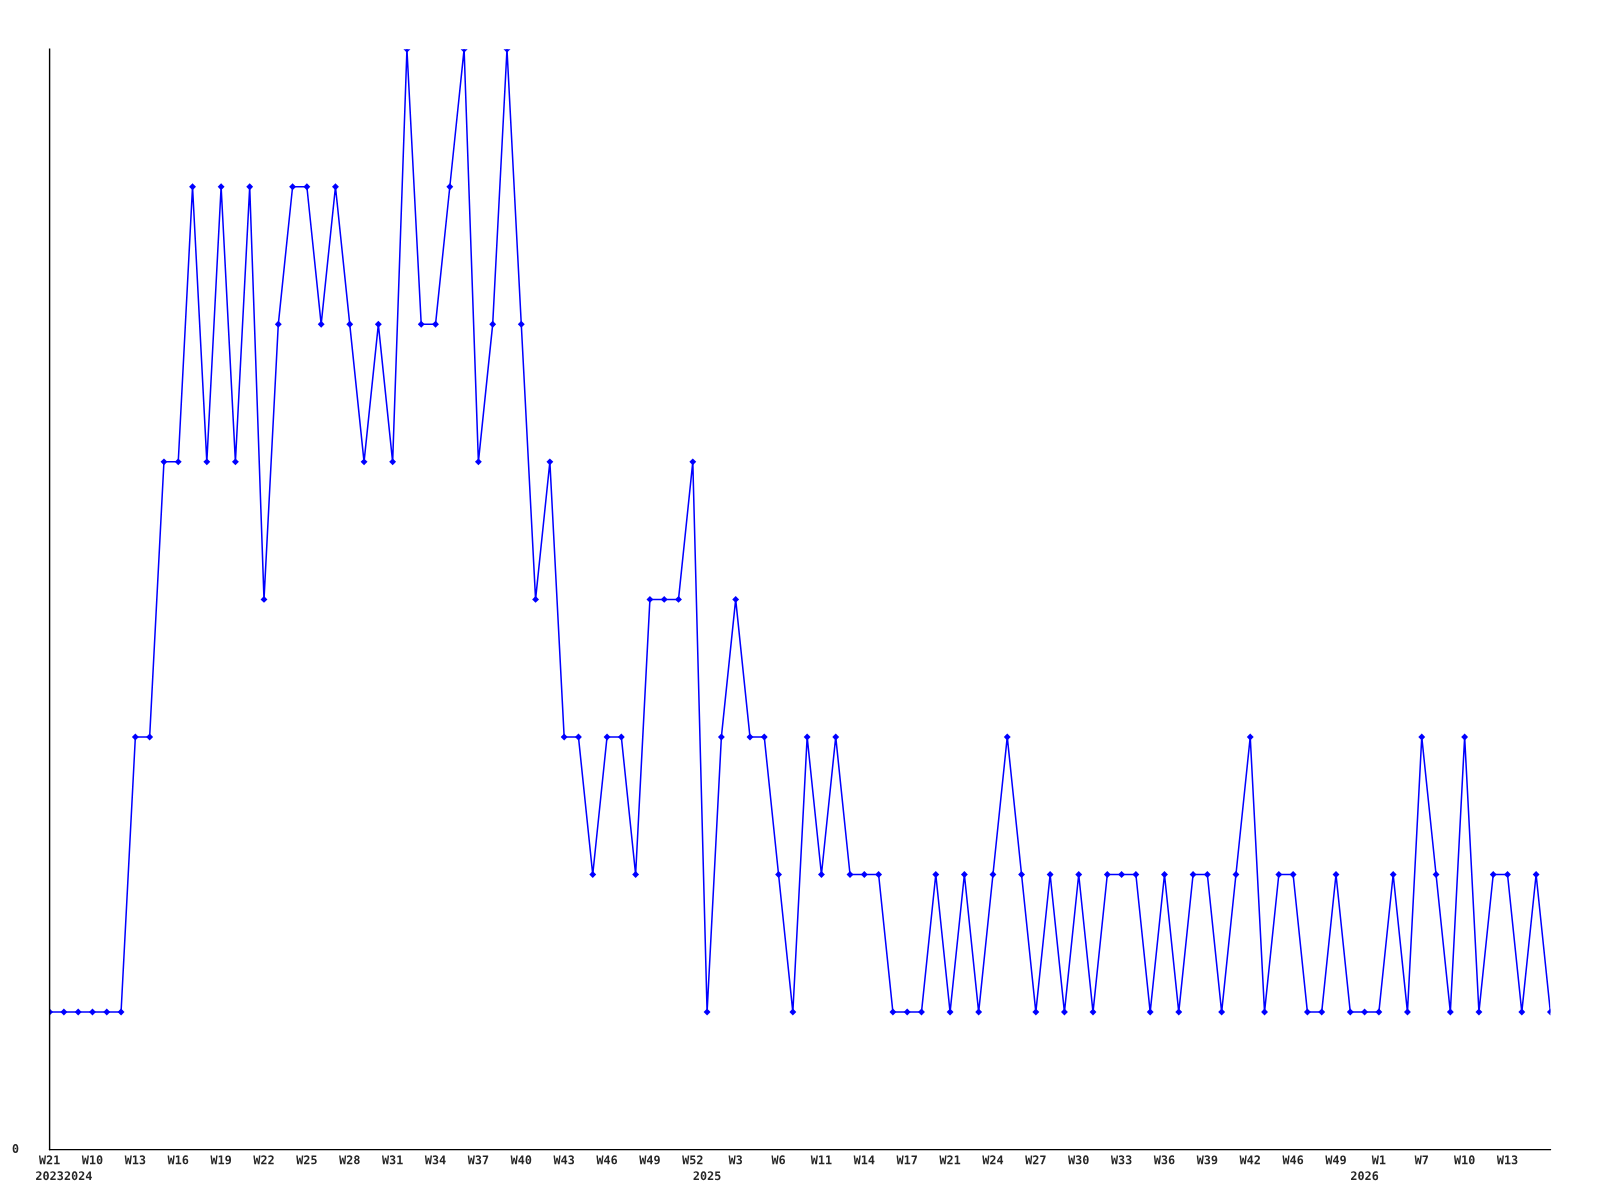 This screenshot has height=1200, width=1600. What do you see at coordinates (221, 1160) in the screenshot?
I see `x-tick-label: W19` at bounding box center [221, 1160].